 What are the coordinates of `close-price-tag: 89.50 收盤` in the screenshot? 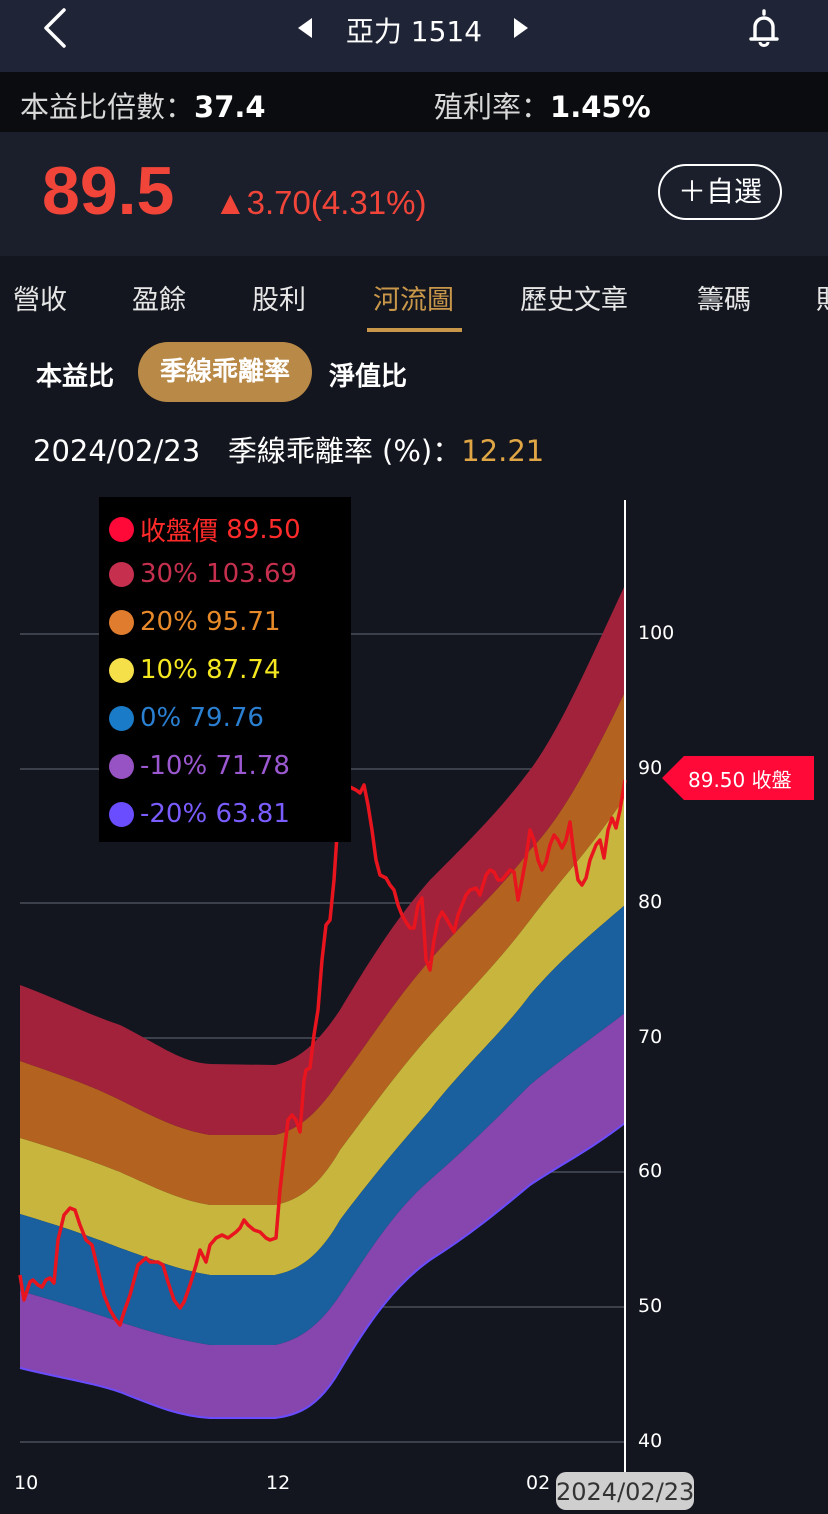 It's located at (738, 778).